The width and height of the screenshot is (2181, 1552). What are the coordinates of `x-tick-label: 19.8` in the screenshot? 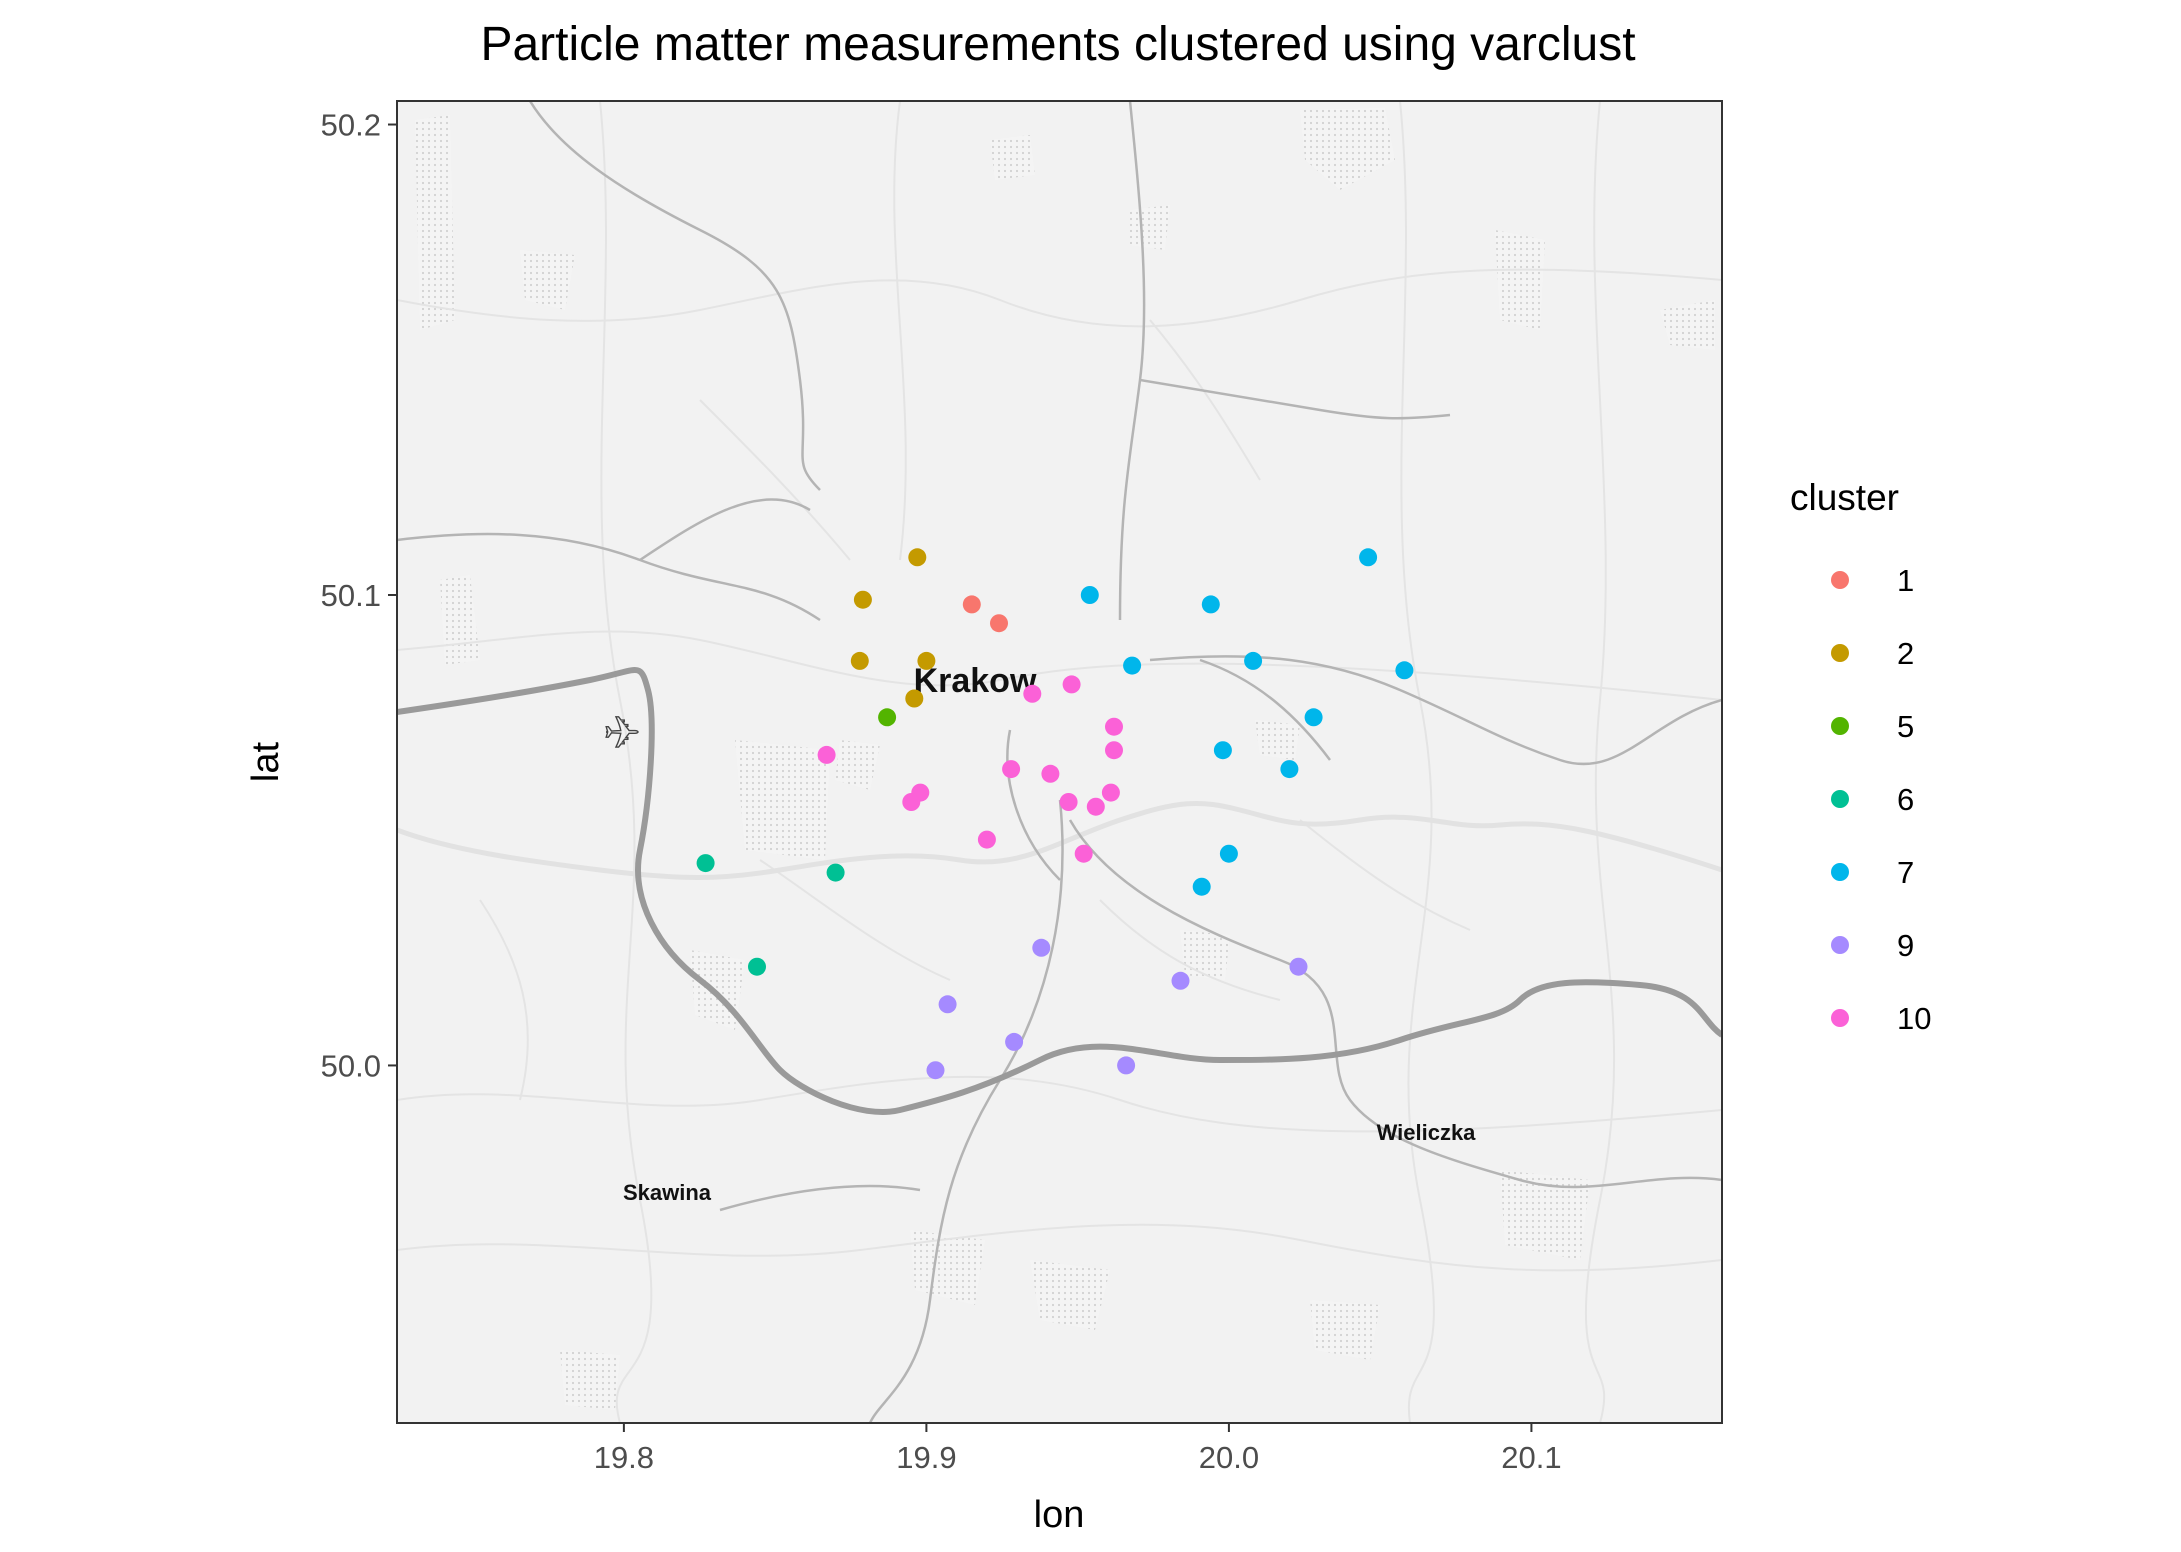 It's located at (624, 1457).